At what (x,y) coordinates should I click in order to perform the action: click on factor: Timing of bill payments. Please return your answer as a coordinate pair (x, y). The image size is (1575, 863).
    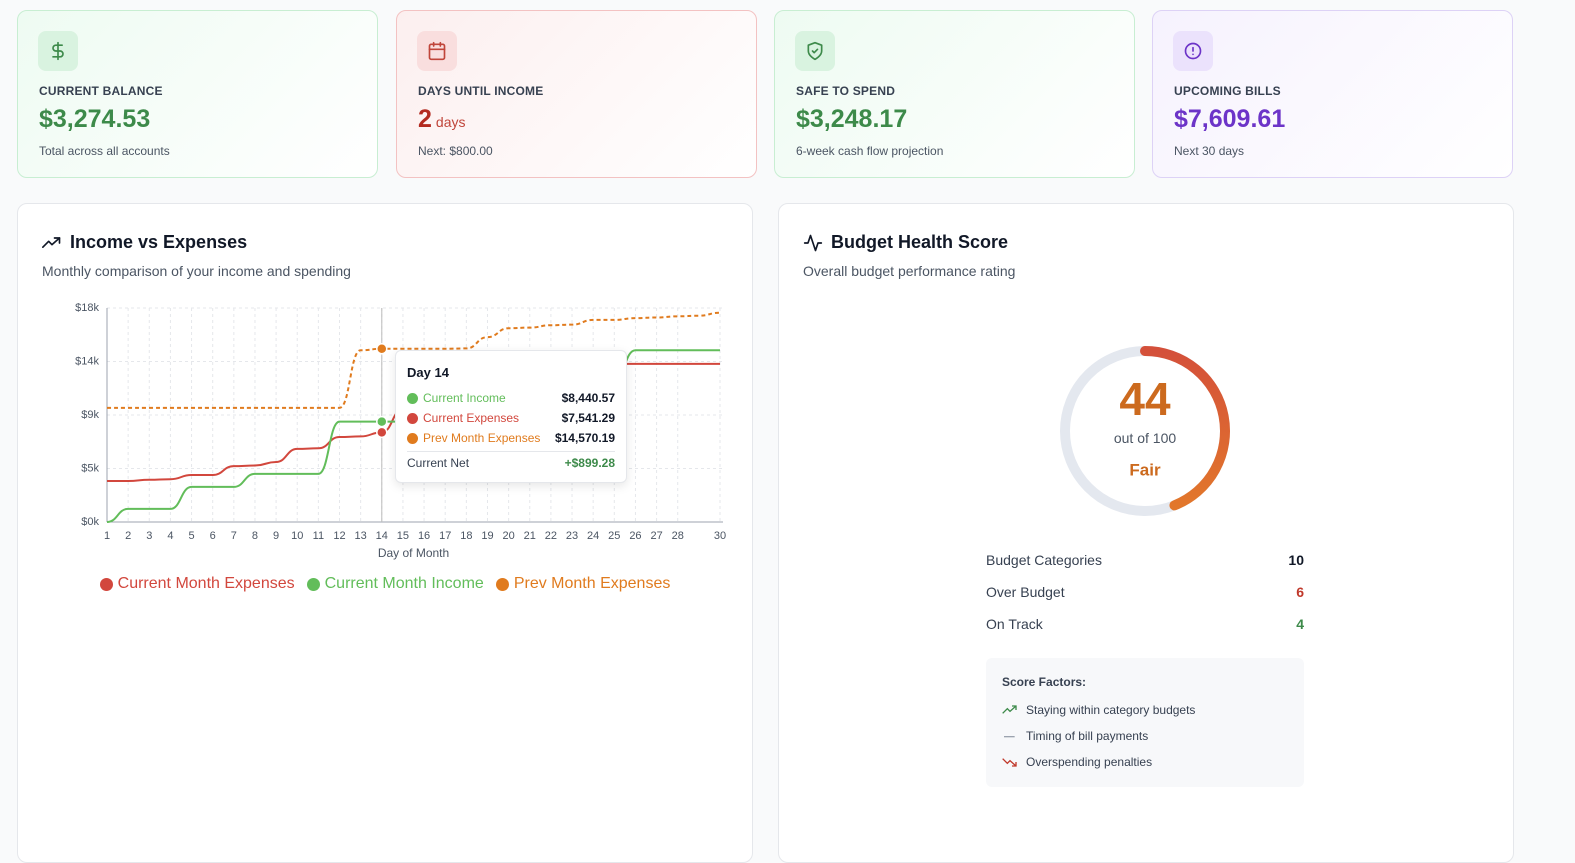
    Looking at the image, I should click on (1075, 736).